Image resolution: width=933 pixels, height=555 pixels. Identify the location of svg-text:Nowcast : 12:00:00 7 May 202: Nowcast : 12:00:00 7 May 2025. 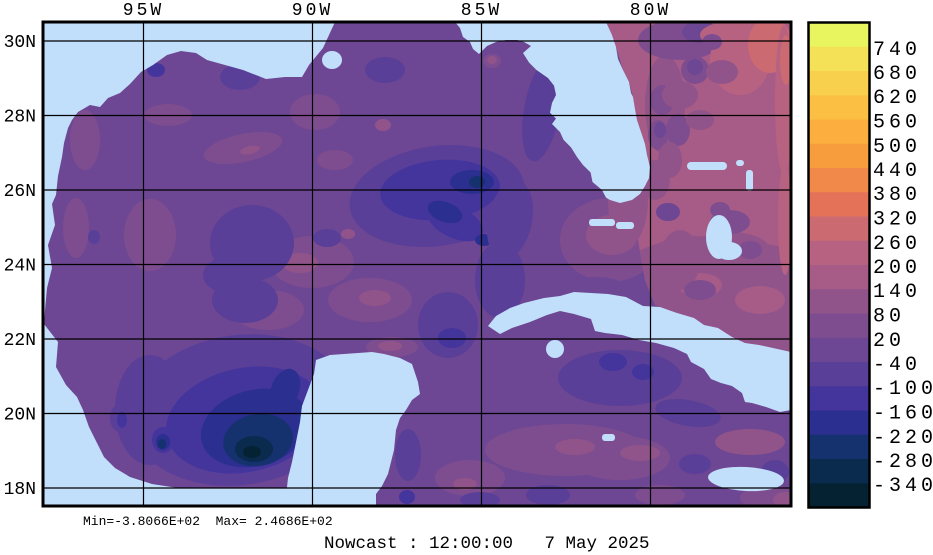
(487, 544).